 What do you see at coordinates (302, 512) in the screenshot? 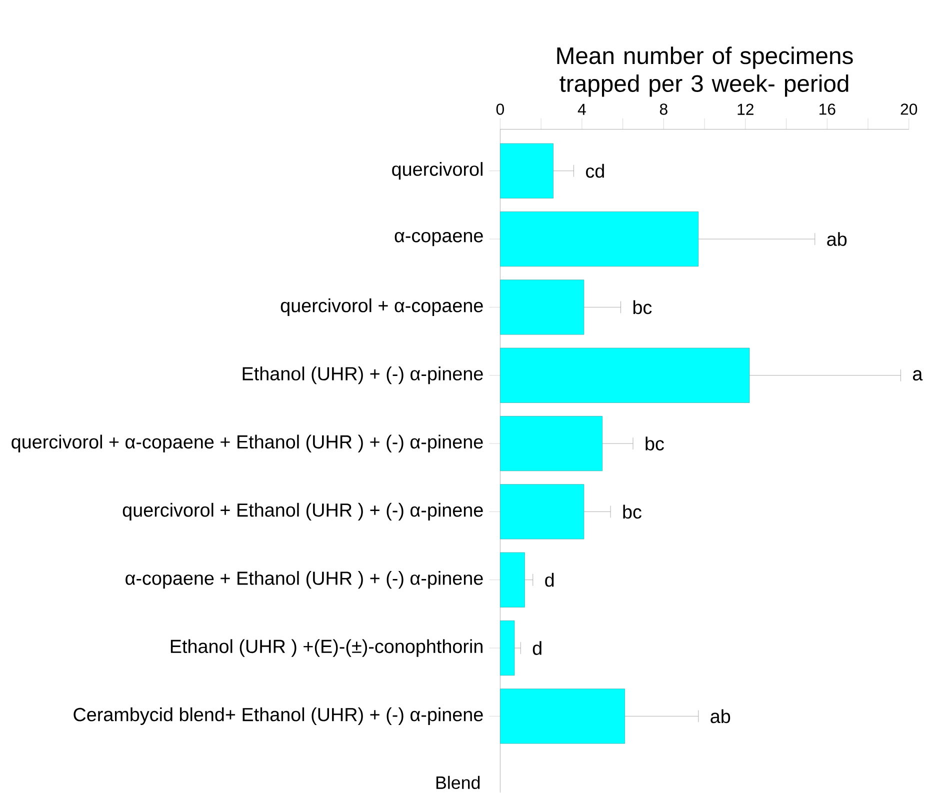
I see `y-tick-label: quercivorol + Ethanol (UHR ) + (-) α-pinene` at bounding box center [302, 512].